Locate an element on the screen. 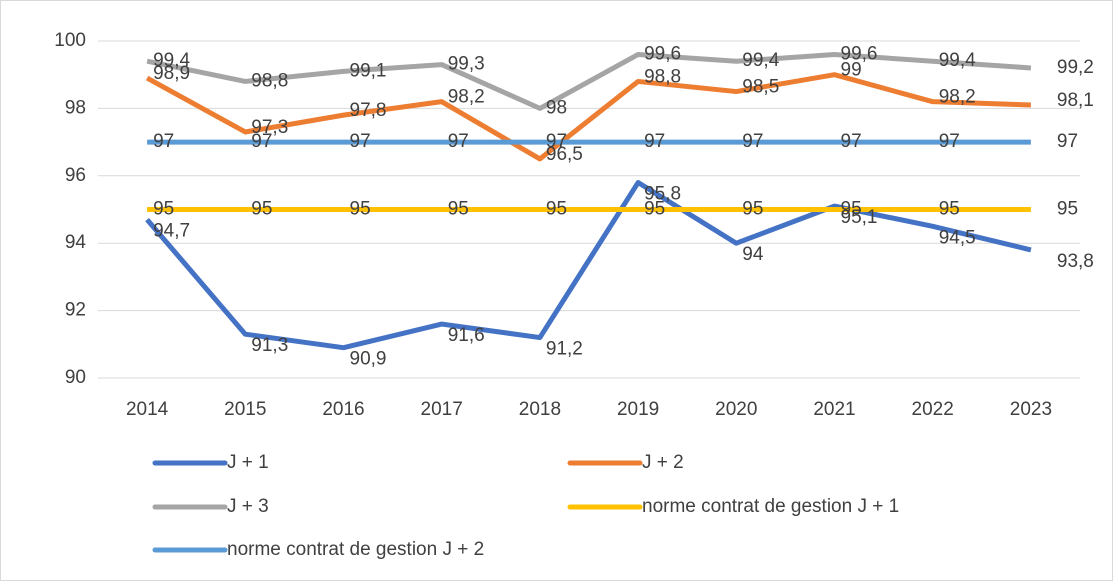  data-label: 98,9 is located at coordinates (171, 73).